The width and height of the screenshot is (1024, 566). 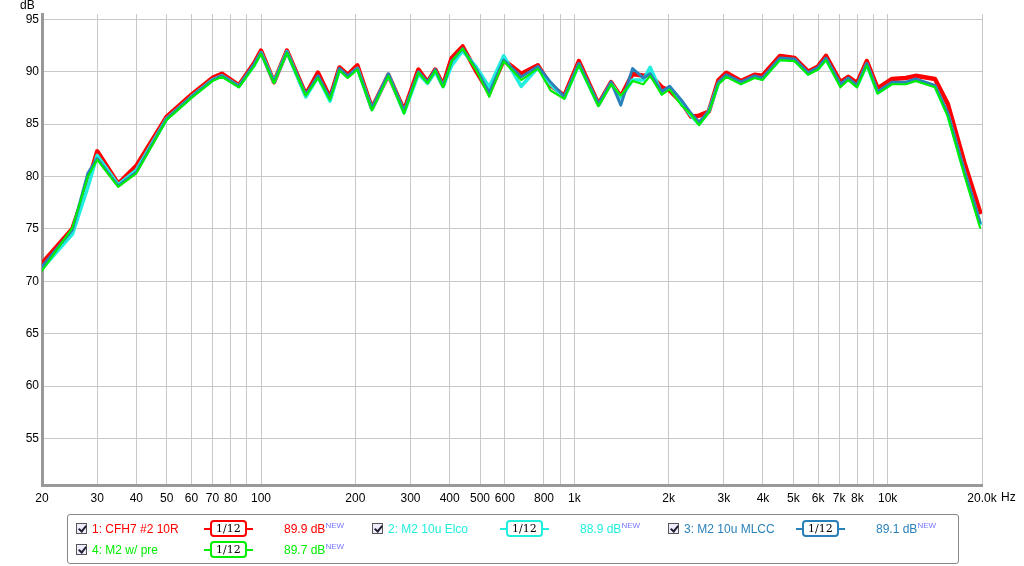 What do you see at coordinates (97, 498) in the screenshot?
I see `x-tick-label: 30` at bounding box center [97, 498].